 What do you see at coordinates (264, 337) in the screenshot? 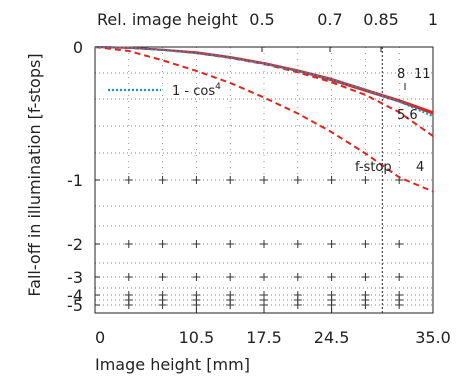
I see `x-tick-label: 17.5` at bounding box center [264, 337].